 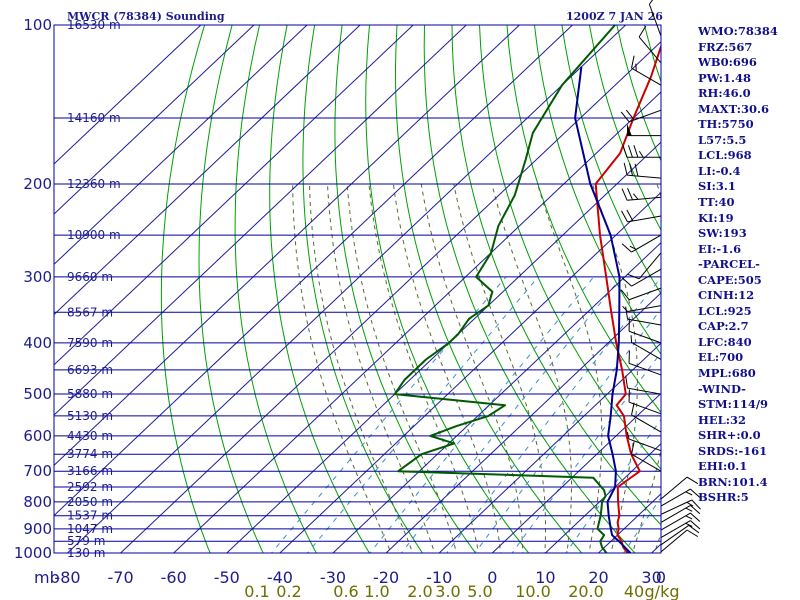 What do you see at coordinates (738, 31) in the screenshot?
I see `index-line: WMO:78384` at bounding box center [738, 31].